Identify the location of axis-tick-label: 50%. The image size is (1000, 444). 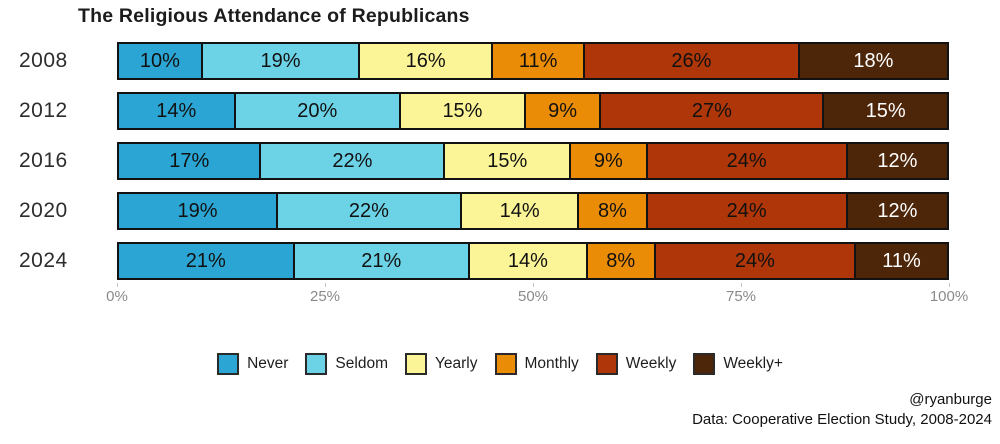
(533, 296).